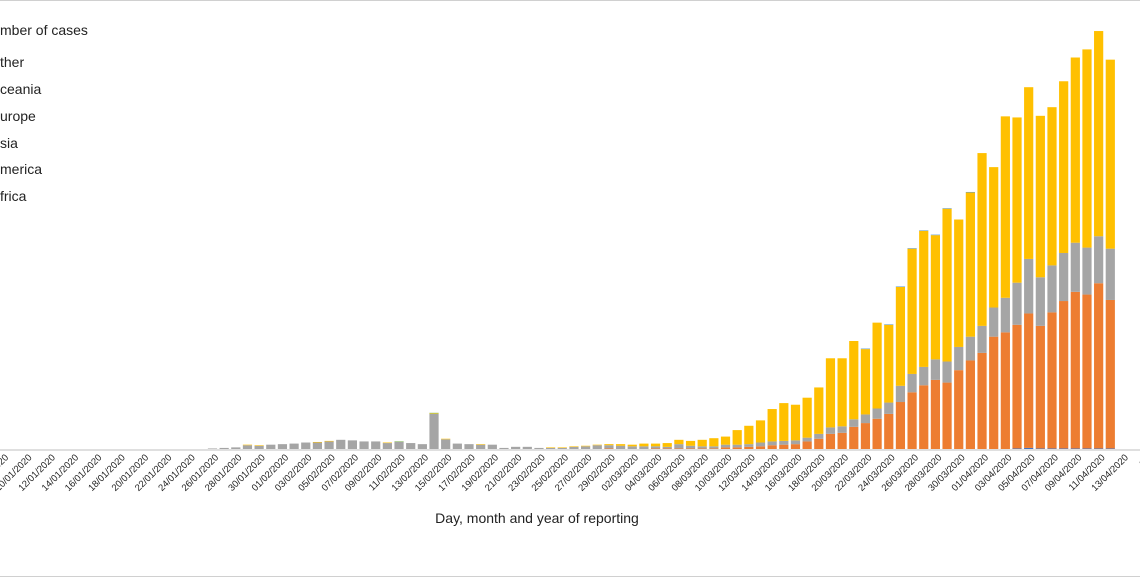  I want to click on legend-title: mber of cases, so click(44, 30).